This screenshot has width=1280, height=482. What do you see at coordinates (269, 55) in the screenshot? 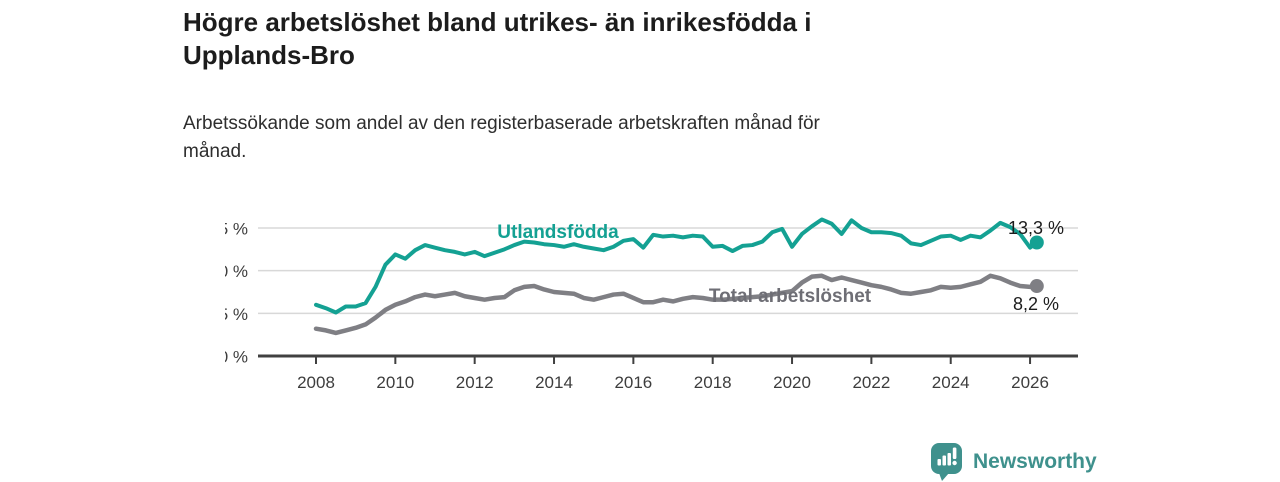
I see `page-title-line-2: Upplands-Bro` at bounding box center [269, 55].